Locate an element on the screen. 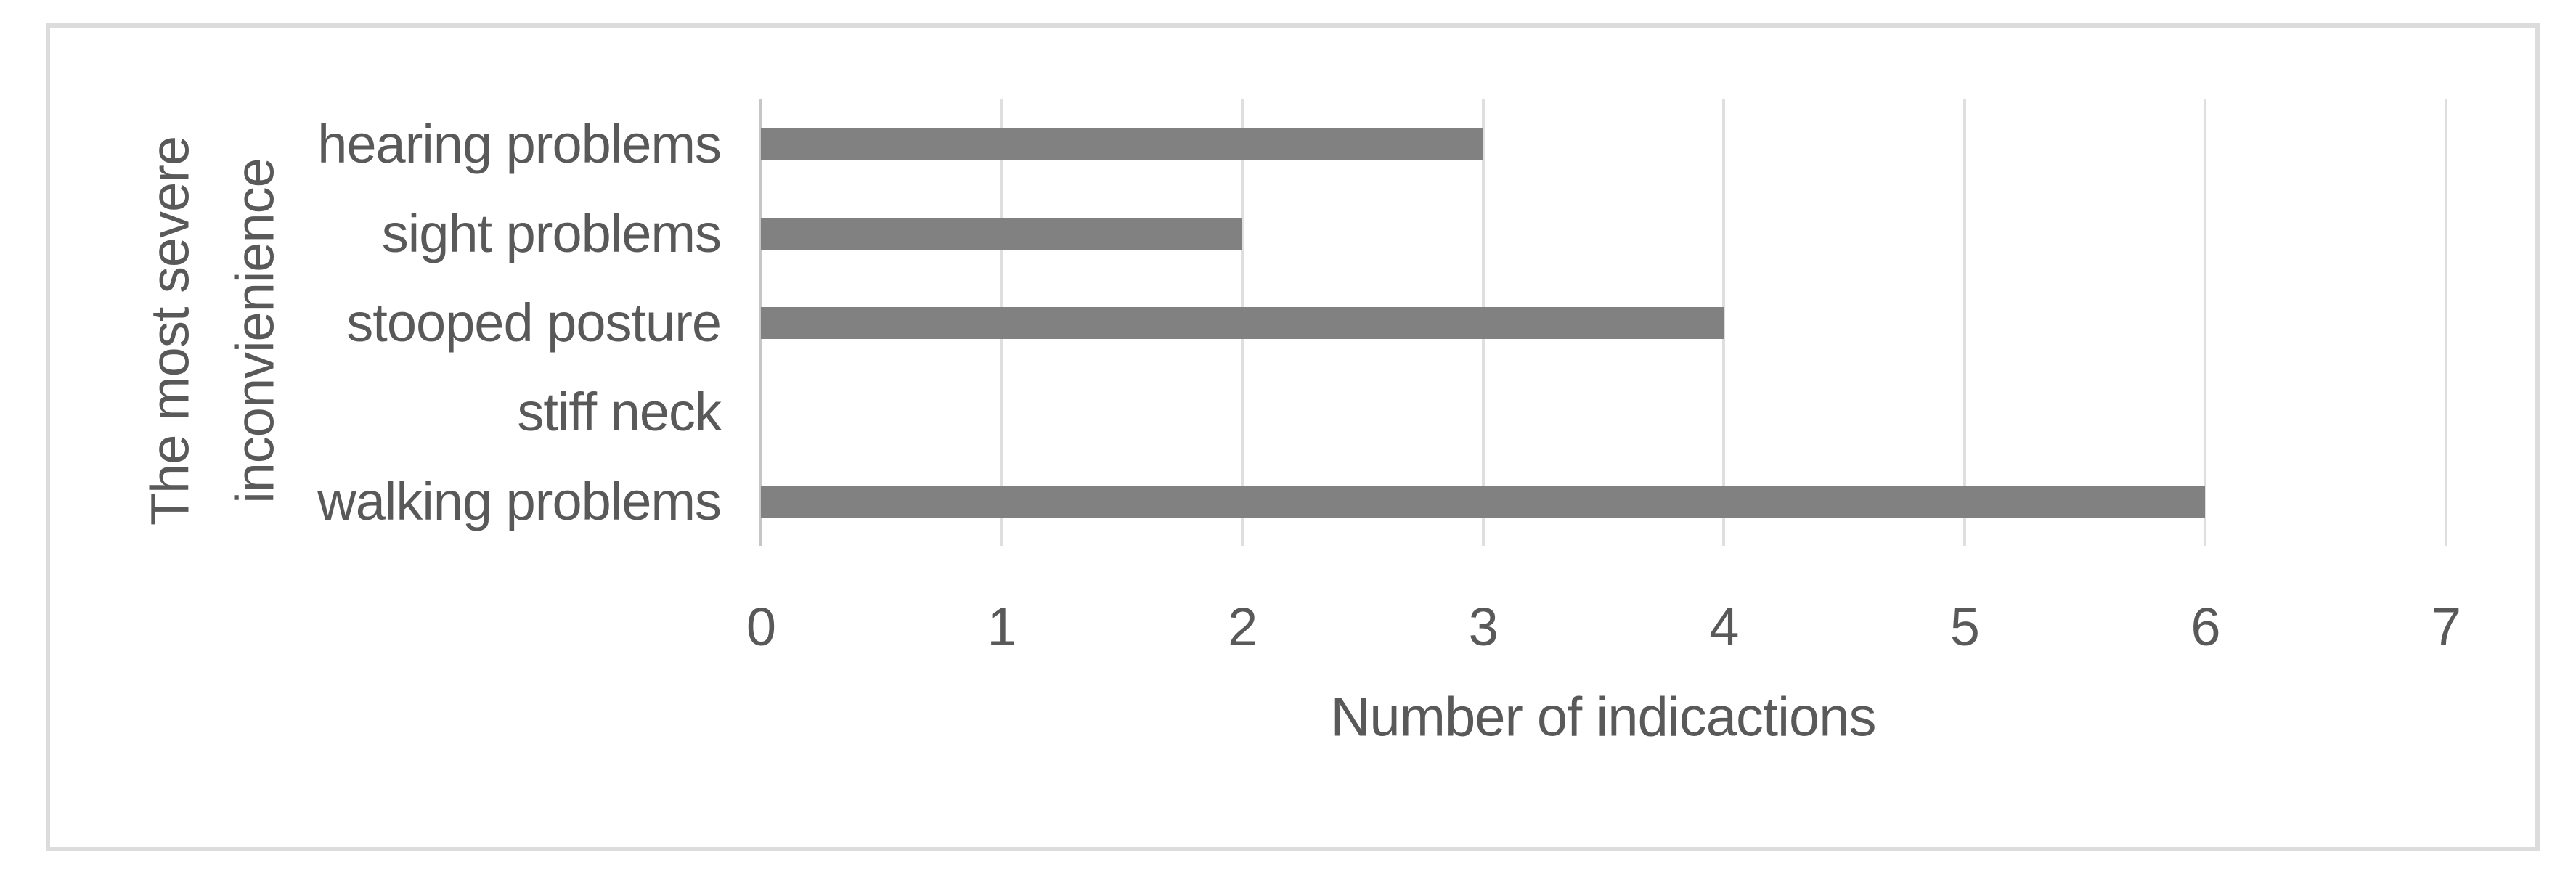 This screenshot has width=2576, height=887. tick-label-5: 5 is located at coordinates (1964, 627).